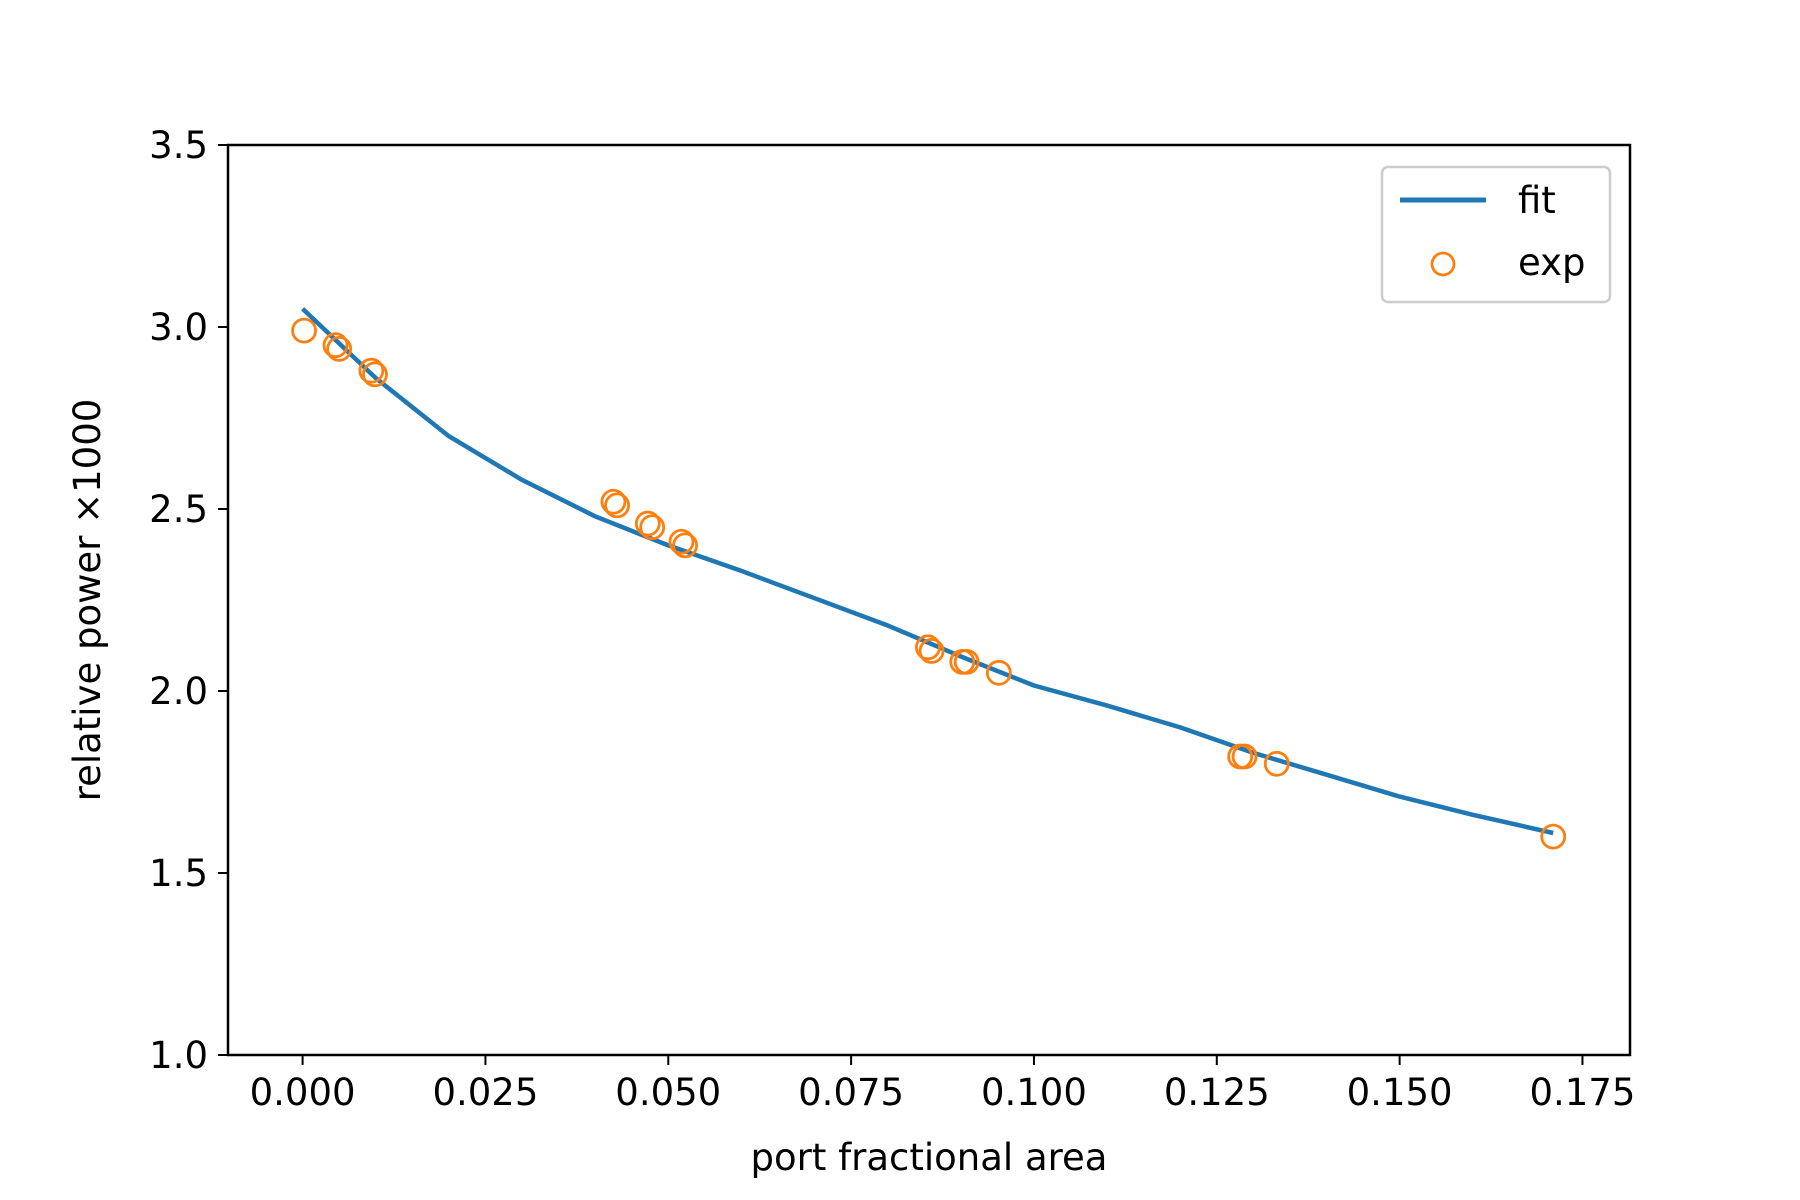 This screenshot has width=1800, height=1200. Describe the element at coordinates (1400, 1092) in the screenshot. I see `x-tick-label: 0.150` at that location.